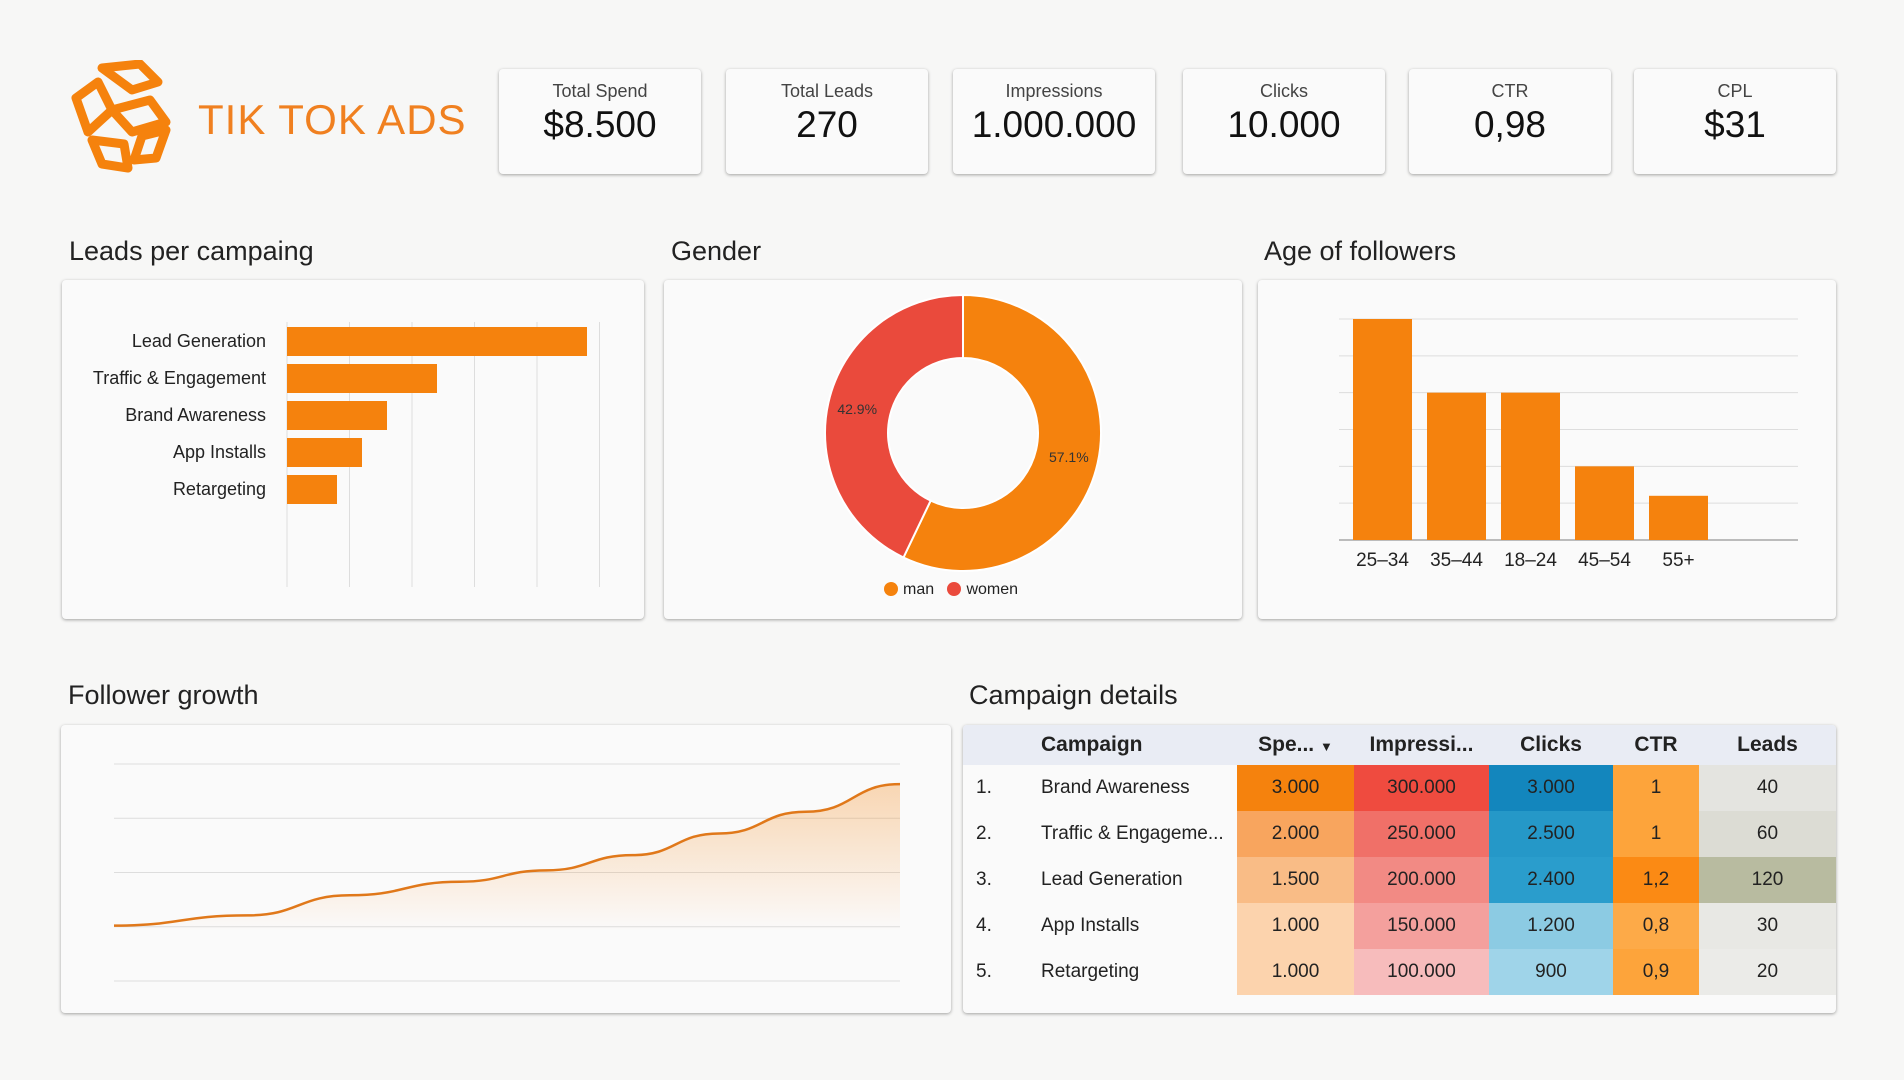  I want to click on gender-legend: man women, so click(951, 590).